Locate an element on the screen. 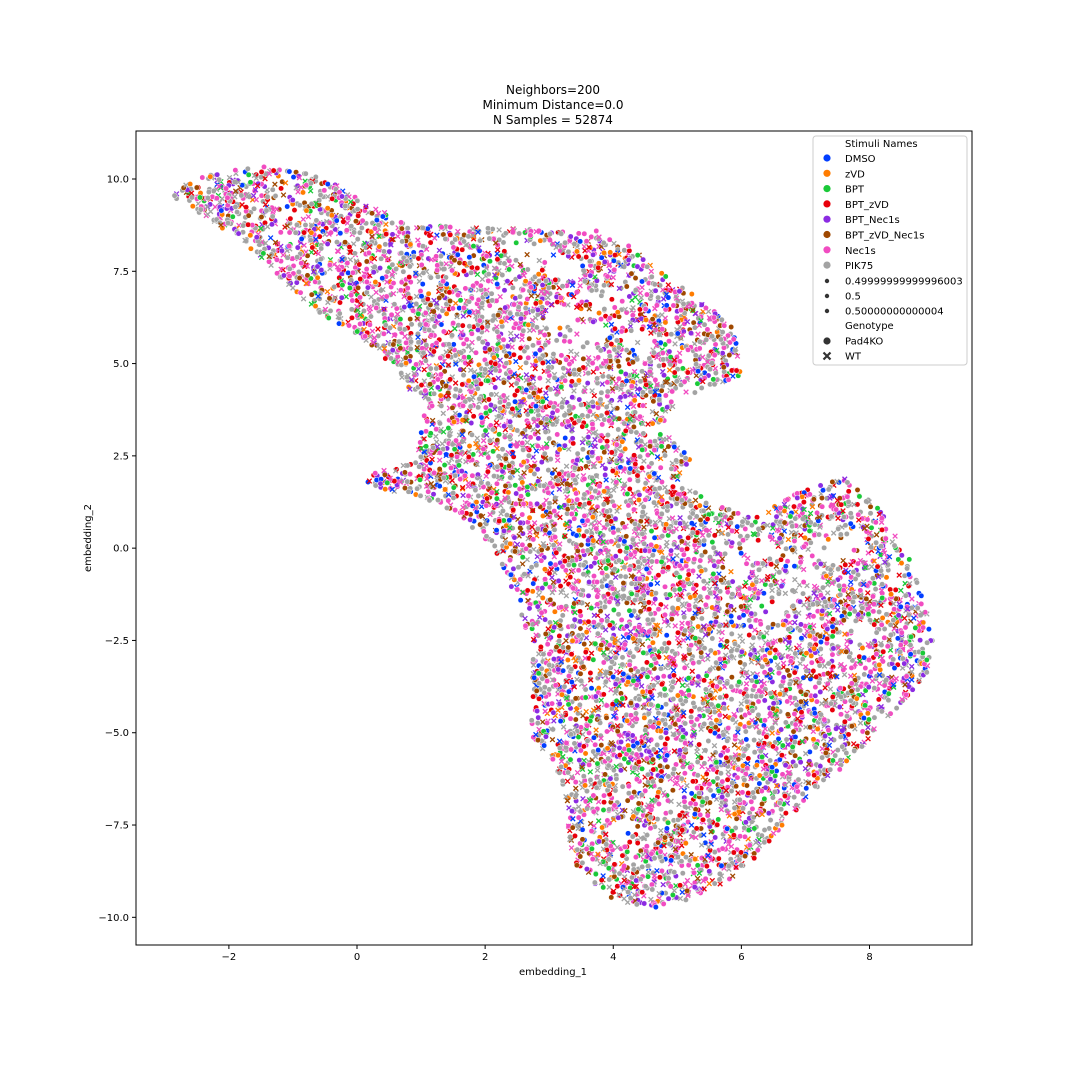 The image size is (1080, 1080). title-line-2: Minimum Distance=0.0 is located at coordinates (552, 105).